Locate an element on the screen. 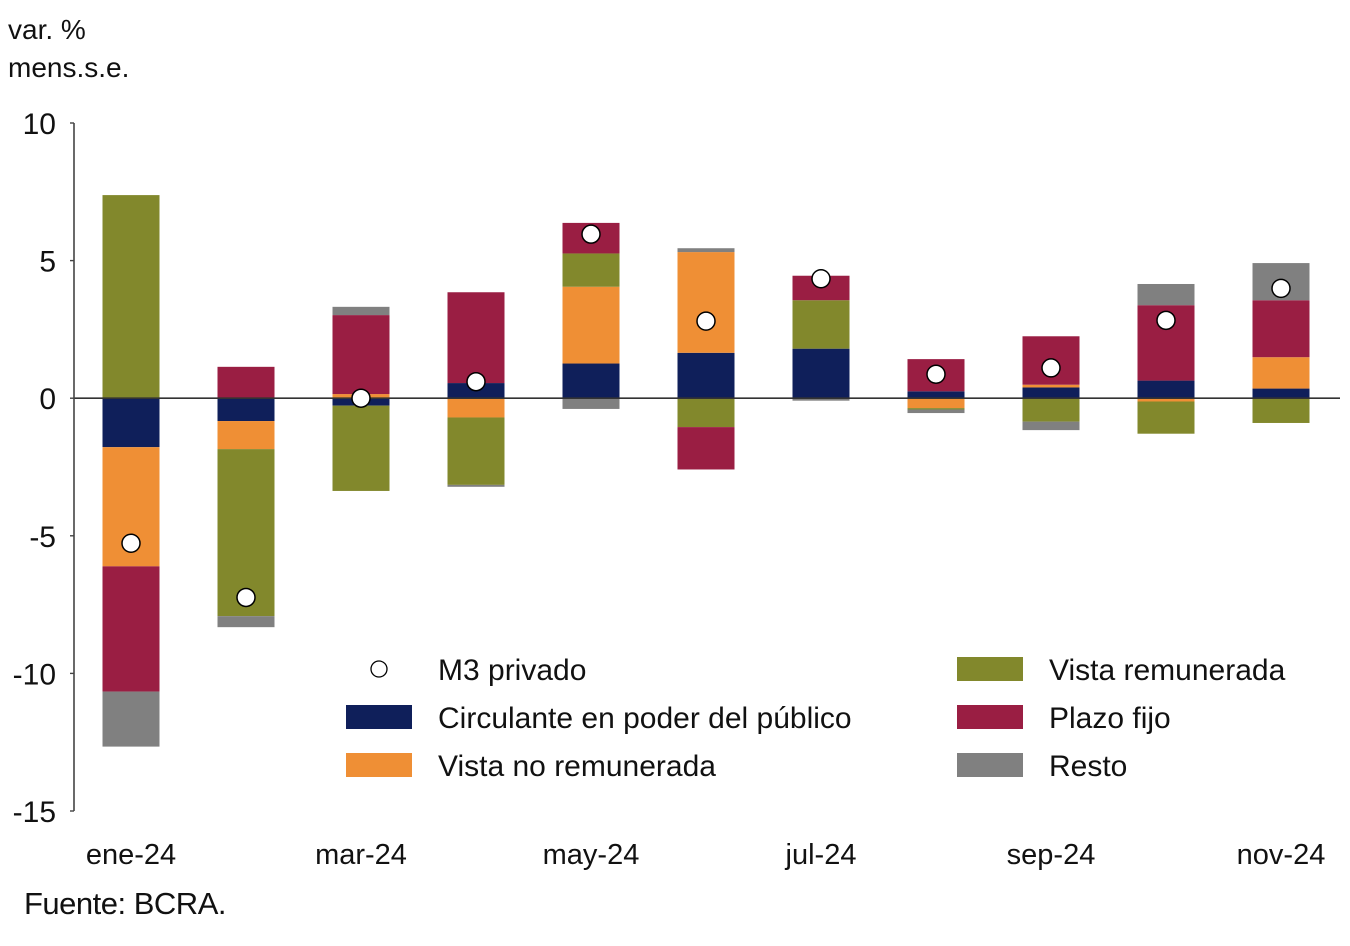  x-tick-label: mar-24 is located at coordinates (361, 855).